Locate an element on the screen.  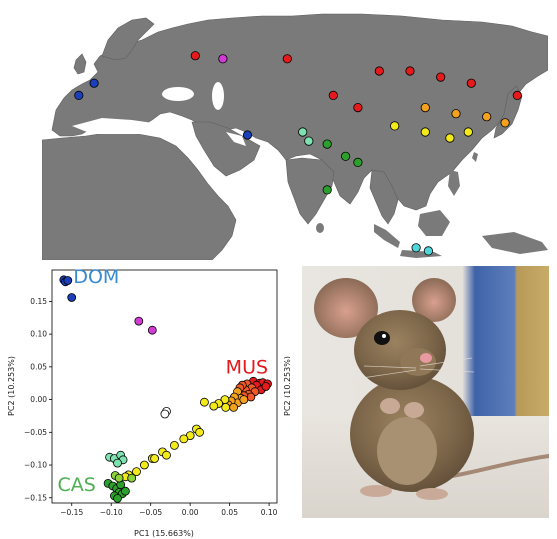
mouse-left-foot is located at coordinates (376, 491).